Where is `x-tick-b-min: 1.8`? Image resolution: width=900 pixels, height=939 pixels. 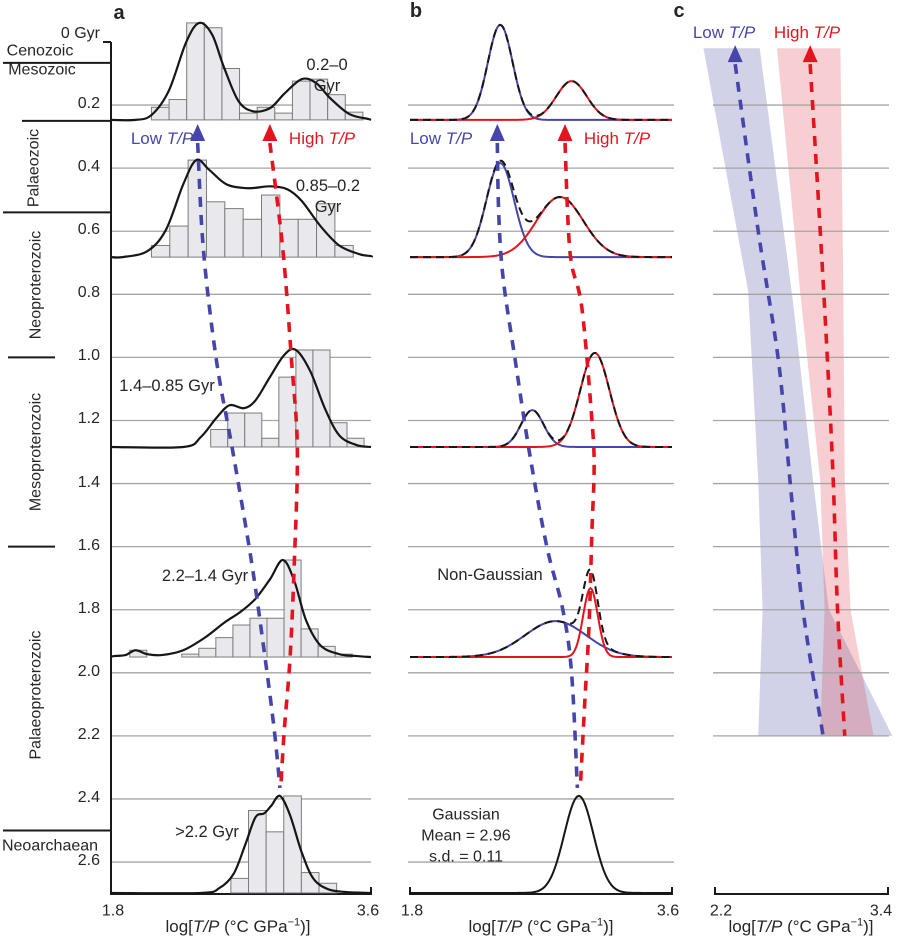
x-tick-b-min: 1.8 is located at coordinates (412, 911).